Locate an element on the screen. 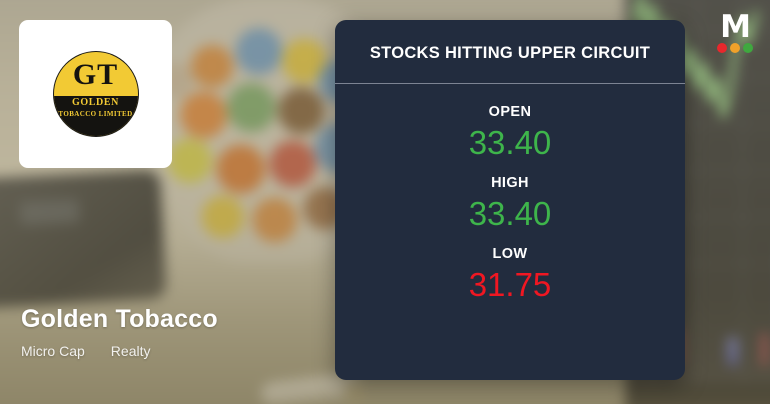  stat-high-label: HIGH is located at coordinates (510, 182).